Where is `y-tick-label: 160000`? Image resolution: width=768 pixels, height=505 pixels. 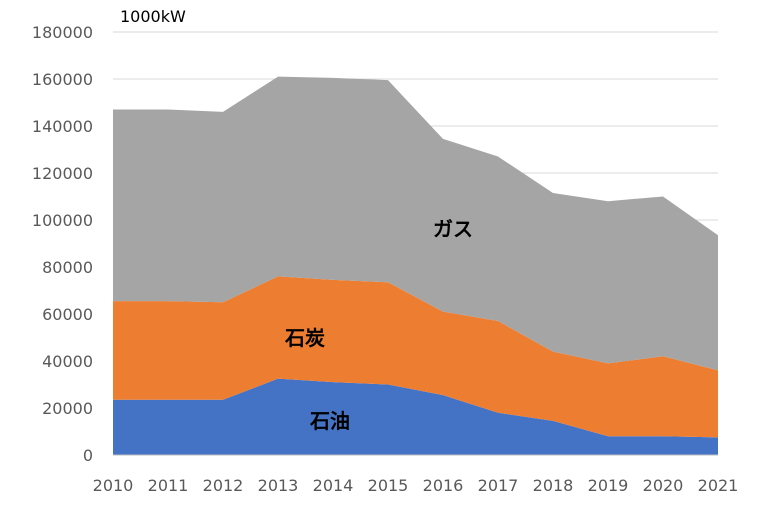
y-tick-label: 160000 is located at coordinates (62, 79).